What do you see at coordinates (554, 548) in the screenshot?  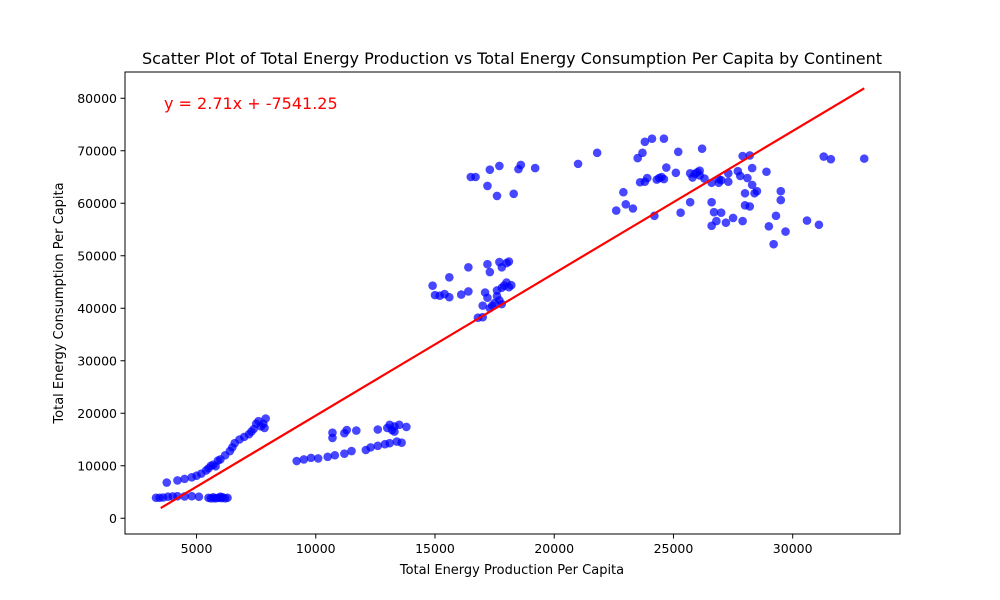 I see `x-tick-label-20000: 20000` at bounding box center [554, 548].